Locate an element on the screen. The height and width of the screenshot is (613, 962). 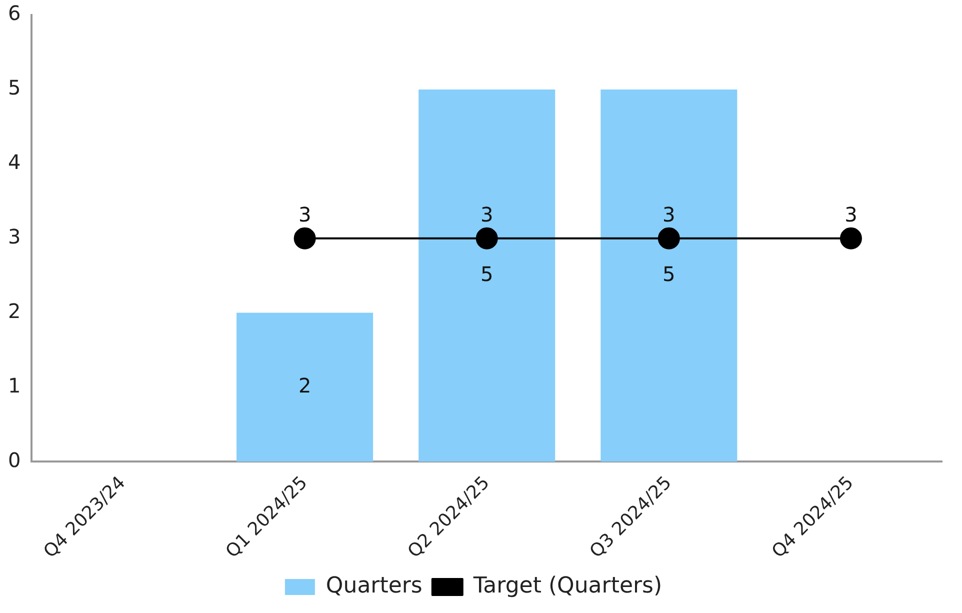
y-tick-label: 0 is located at coordinates (14, 460).